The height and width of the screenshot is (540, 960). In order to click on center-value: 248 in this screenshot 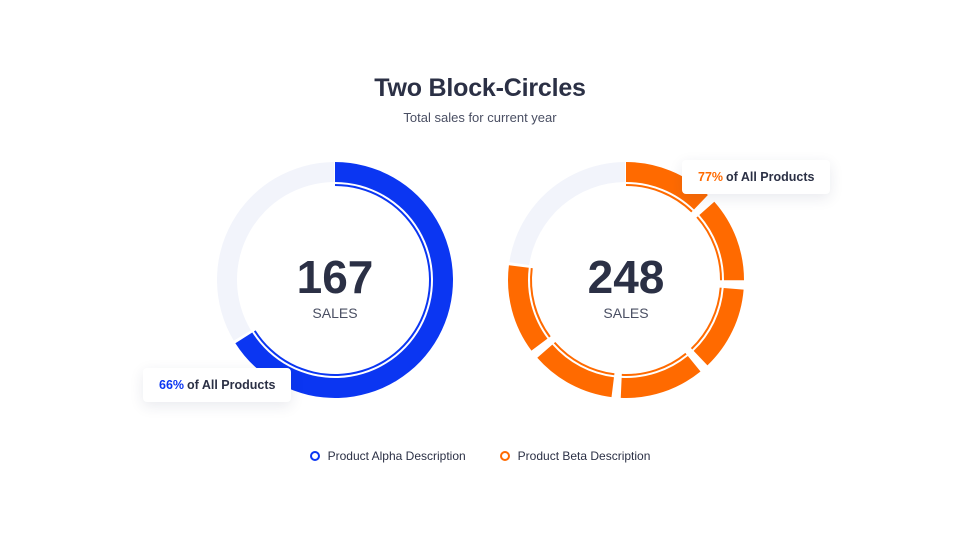, I will do `click(626, 277)`.